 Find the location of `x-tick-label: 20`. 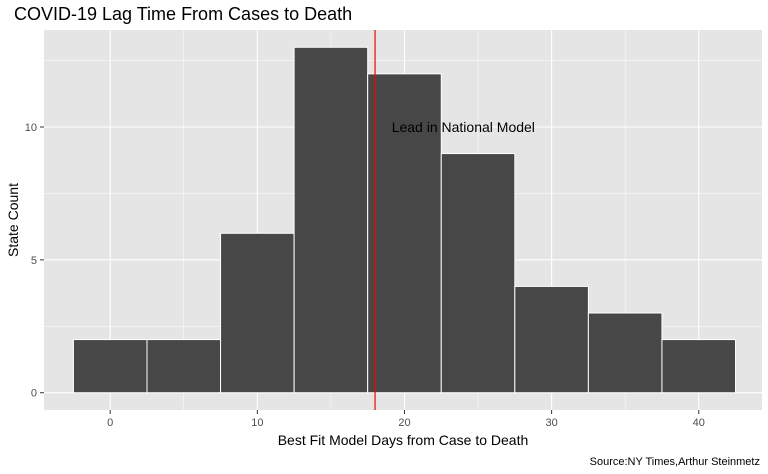

x-tick-label: 20 is located at coordinates (404, 423).